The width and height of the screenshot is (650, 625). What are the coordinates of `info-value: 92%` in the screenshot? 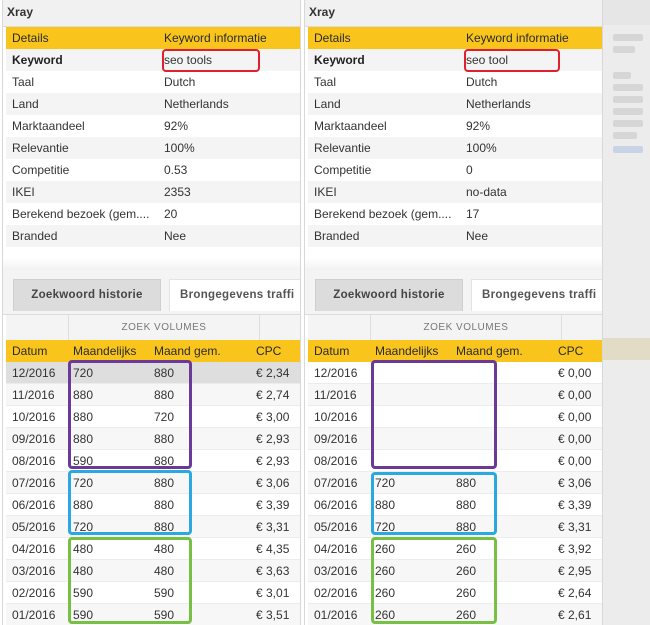 It's located at (176, 126).